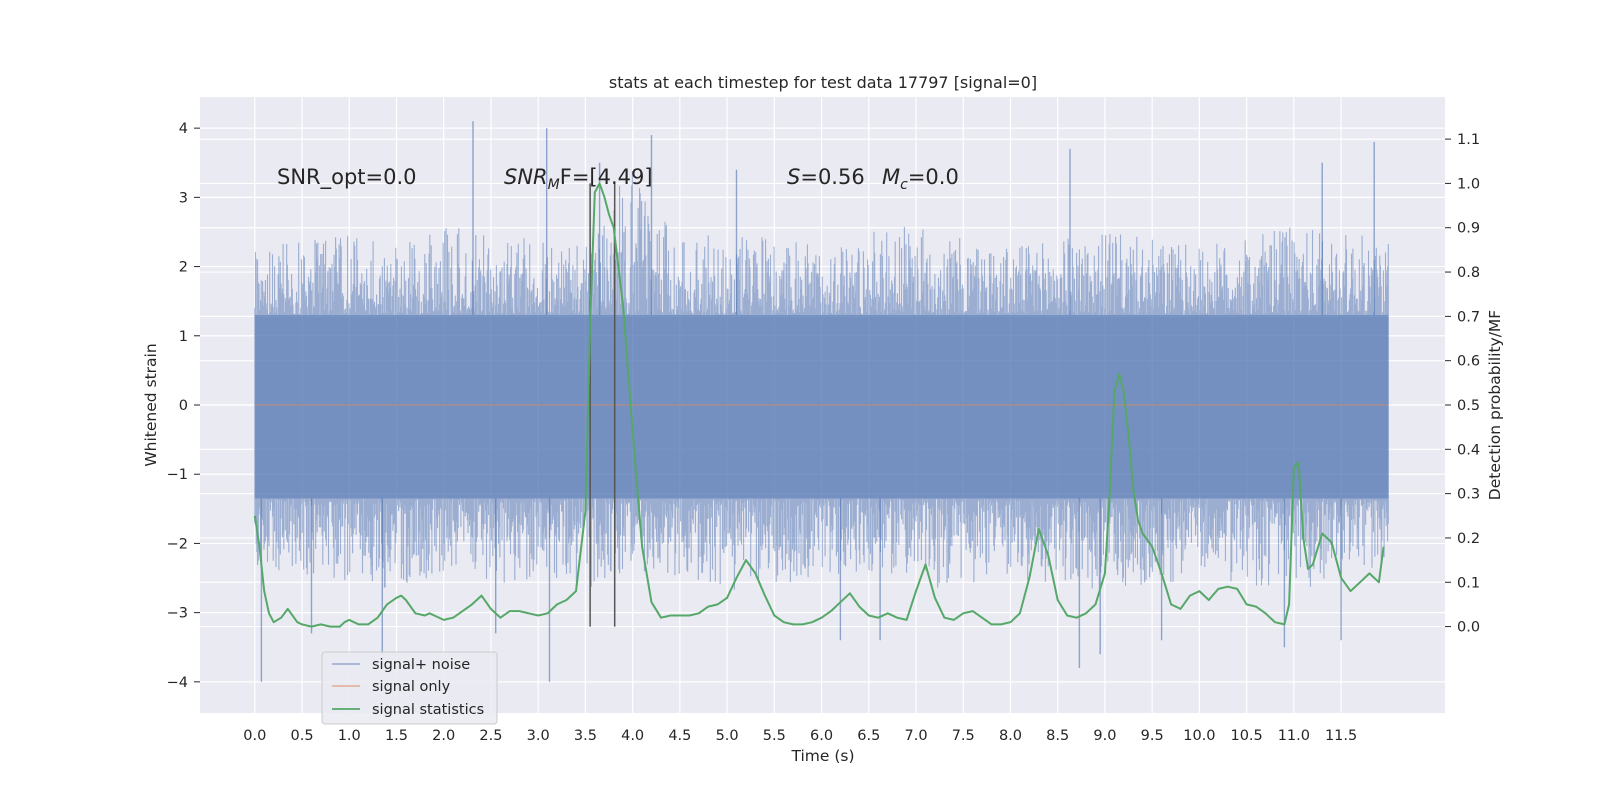 This screenshot has height=800, width=1600. What do you see at coordinates (183, 406) in the screenshot?
I see `y-tick-label: 0` at bounding box center [183, 406].